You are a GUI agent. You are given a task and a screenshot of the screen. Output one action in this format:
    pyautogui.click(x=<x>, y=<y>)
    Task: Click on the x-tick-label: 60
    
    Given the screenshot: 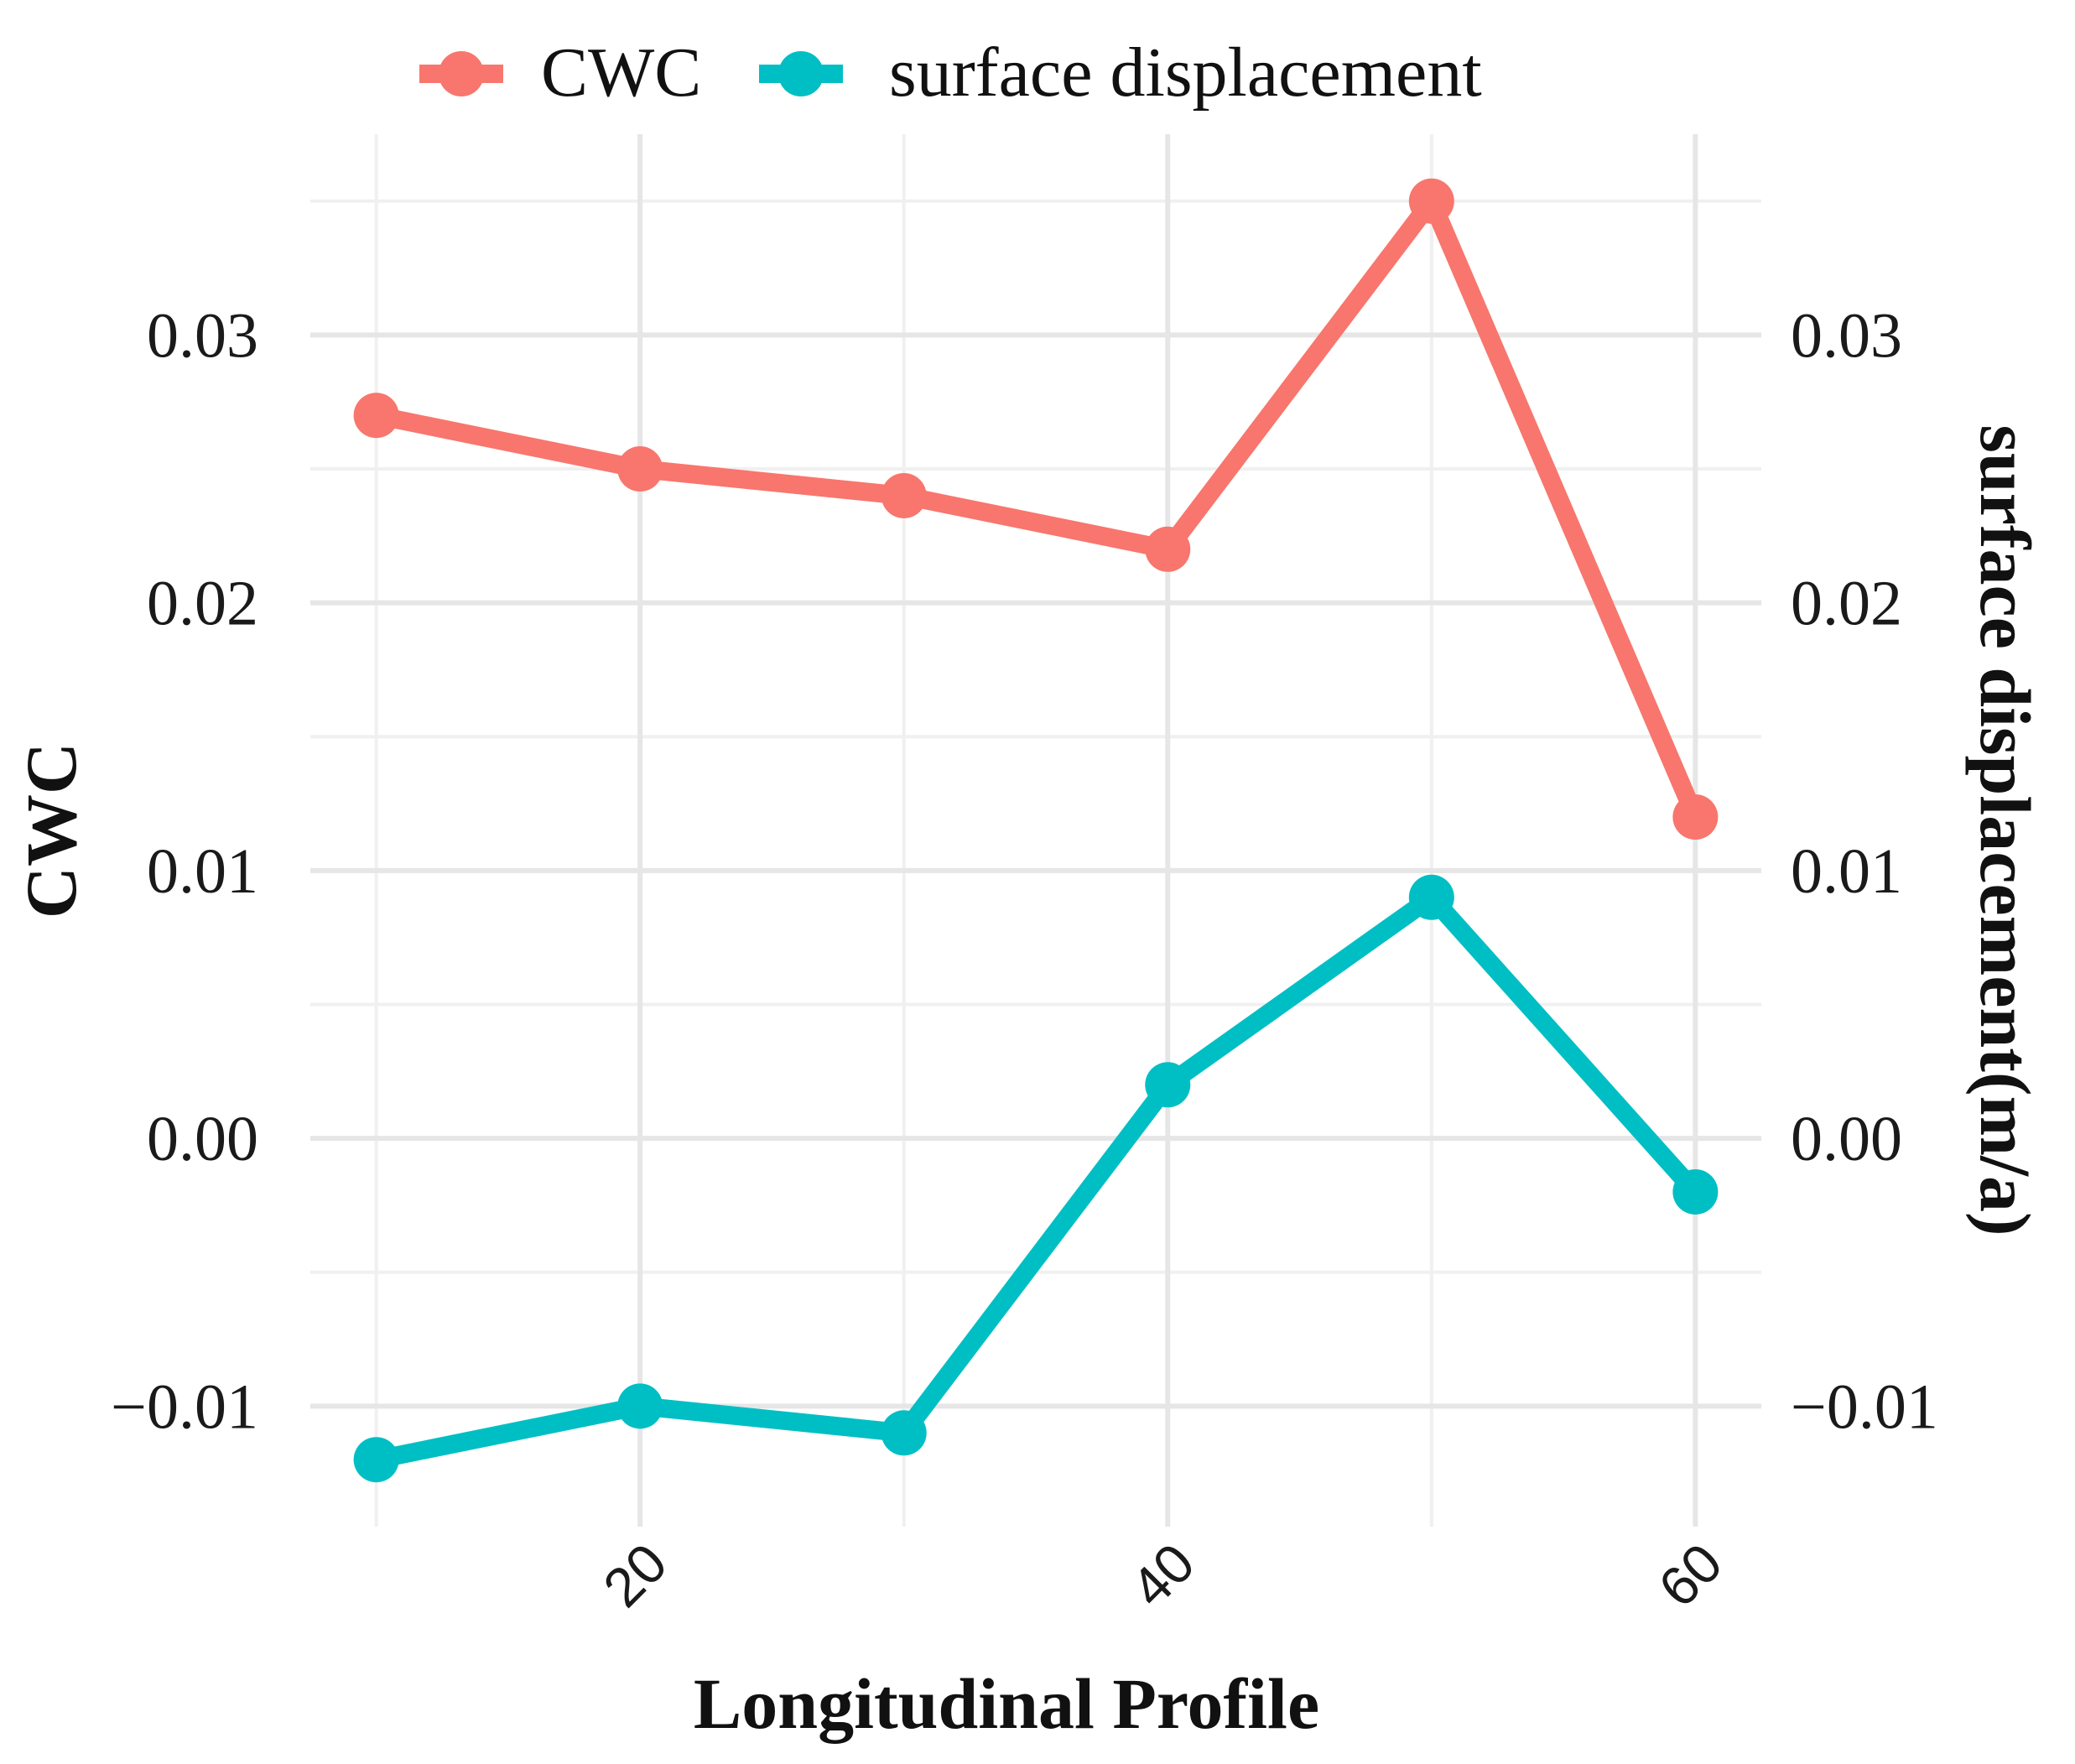 What is the action you would take?
    pyautogui.click(x=1690, y=1575)
    